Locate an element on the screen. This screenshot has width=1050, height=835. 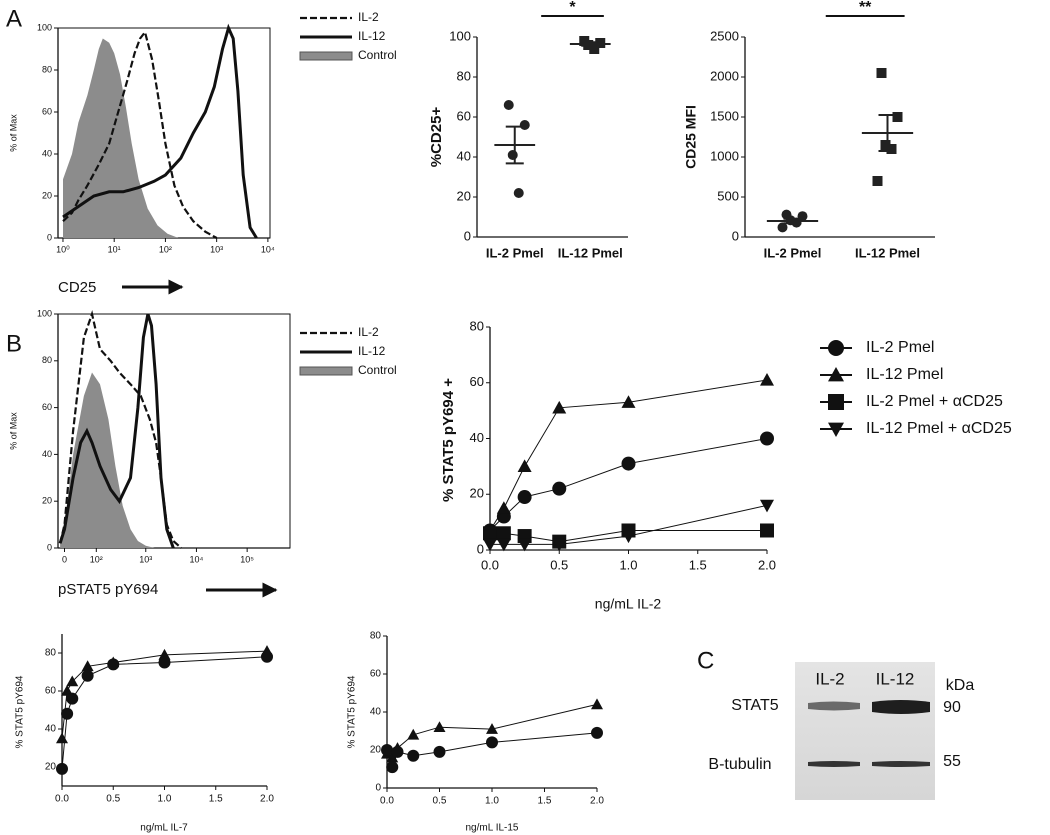
y-axis-label: %CD25+ is located at coordinates (436, 137).